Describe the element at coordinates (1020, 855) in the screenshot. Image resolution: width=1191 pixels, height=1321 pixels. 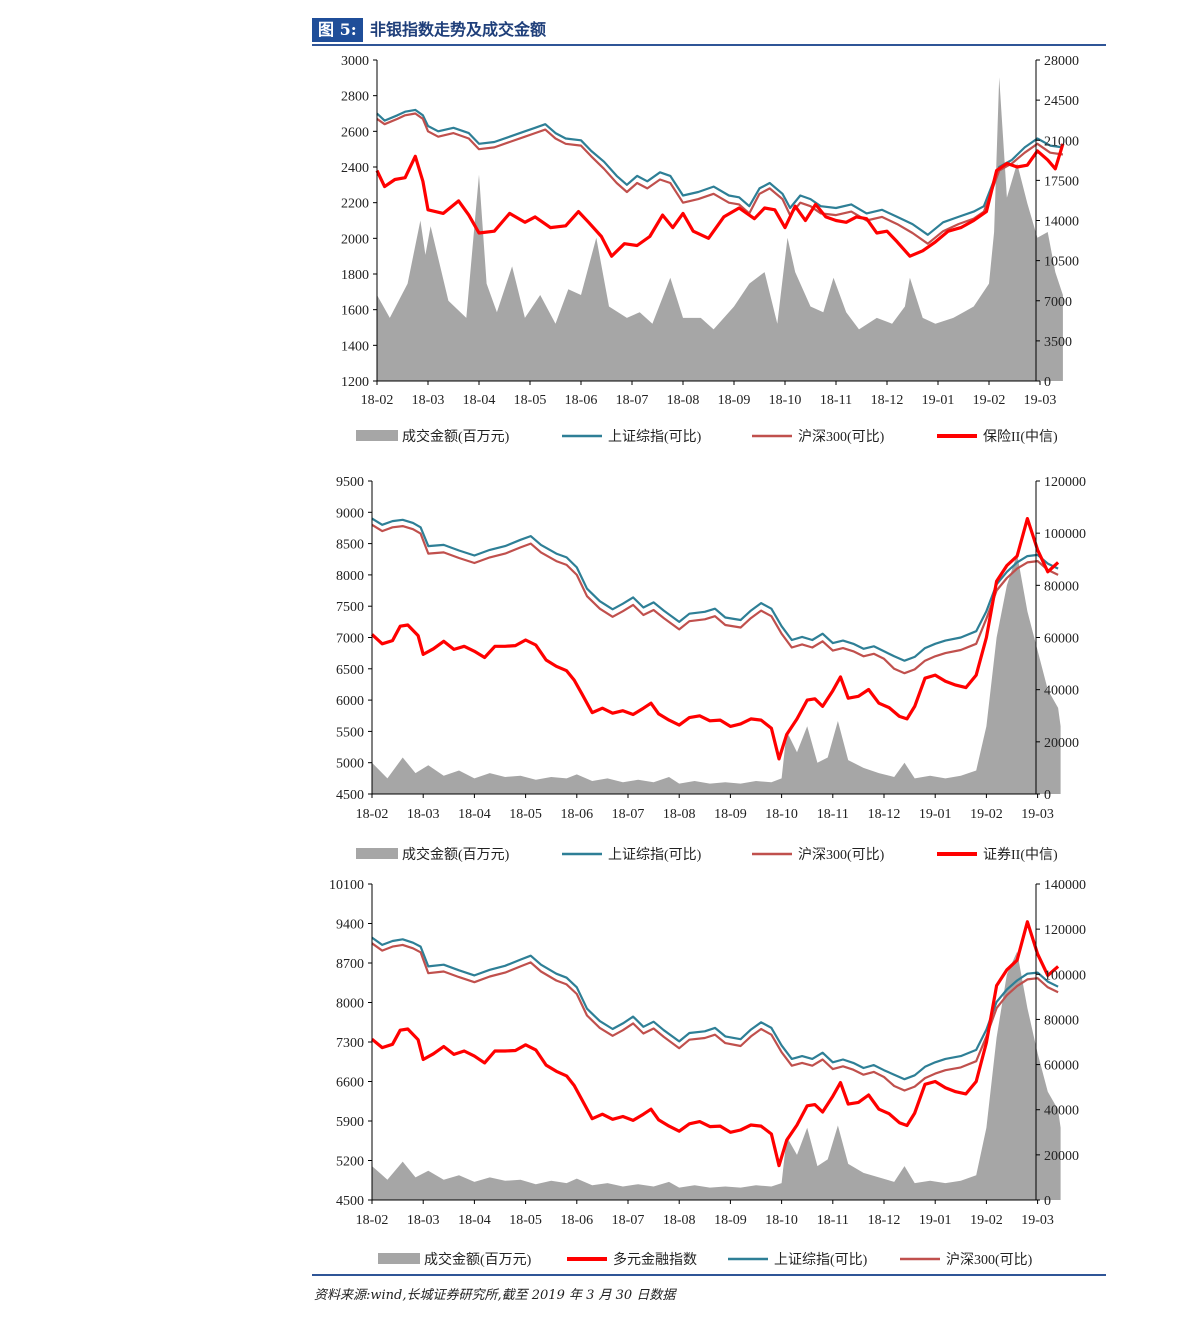
I see `legend-label: 证券II(中信)` at that location.